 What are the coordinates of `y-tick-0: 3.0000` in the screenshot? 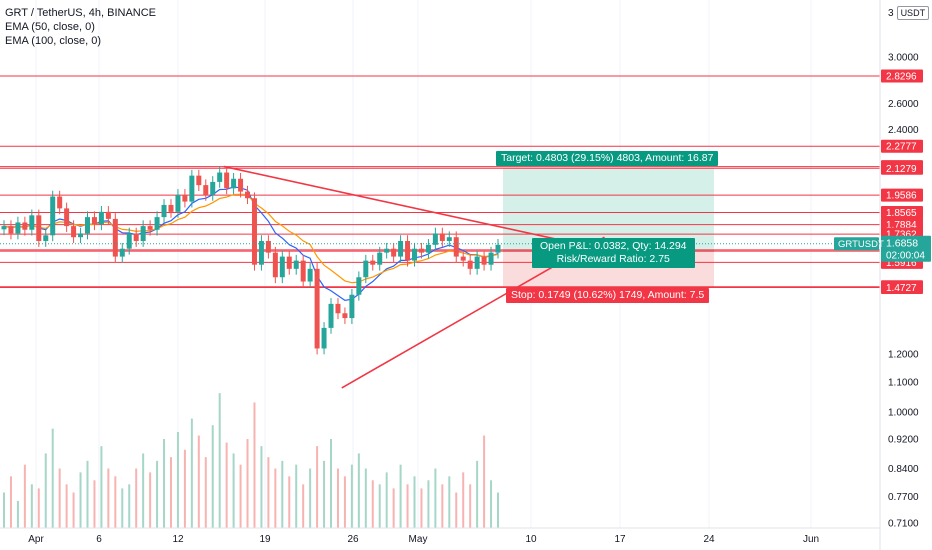 It's located at (903, 58).